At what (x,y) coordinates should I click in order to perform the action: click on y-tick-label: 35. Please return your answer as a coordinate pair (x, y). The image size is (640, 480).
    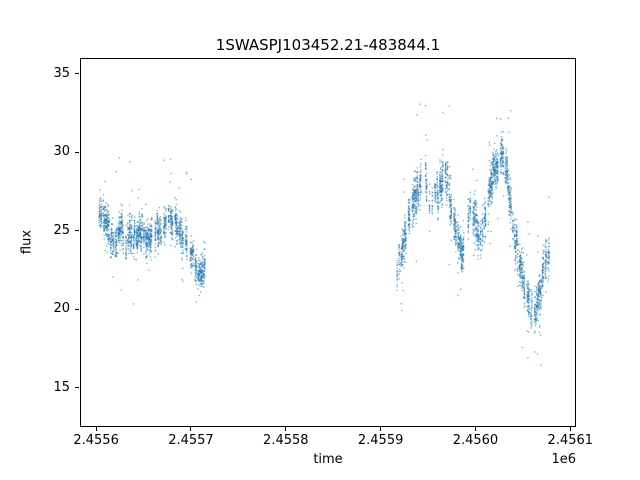
    Looking at the image, I should click on (61, 73).